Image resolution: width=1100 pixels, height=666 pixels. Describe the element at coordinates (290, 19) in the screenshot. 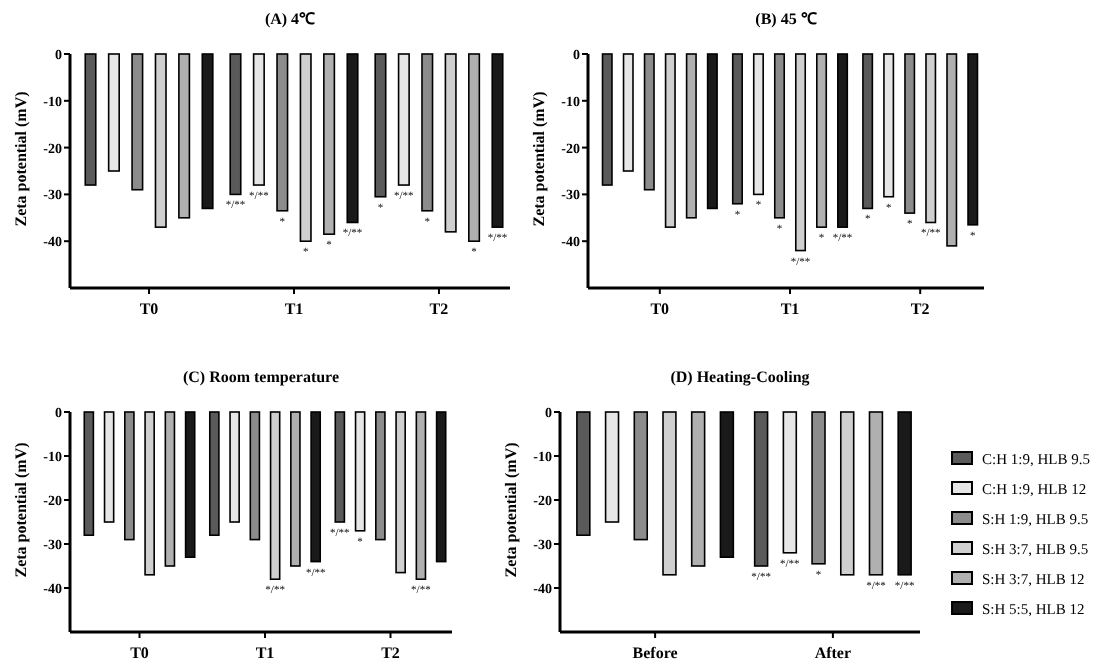

I see `chart-title: (A) 4℃` at that location.